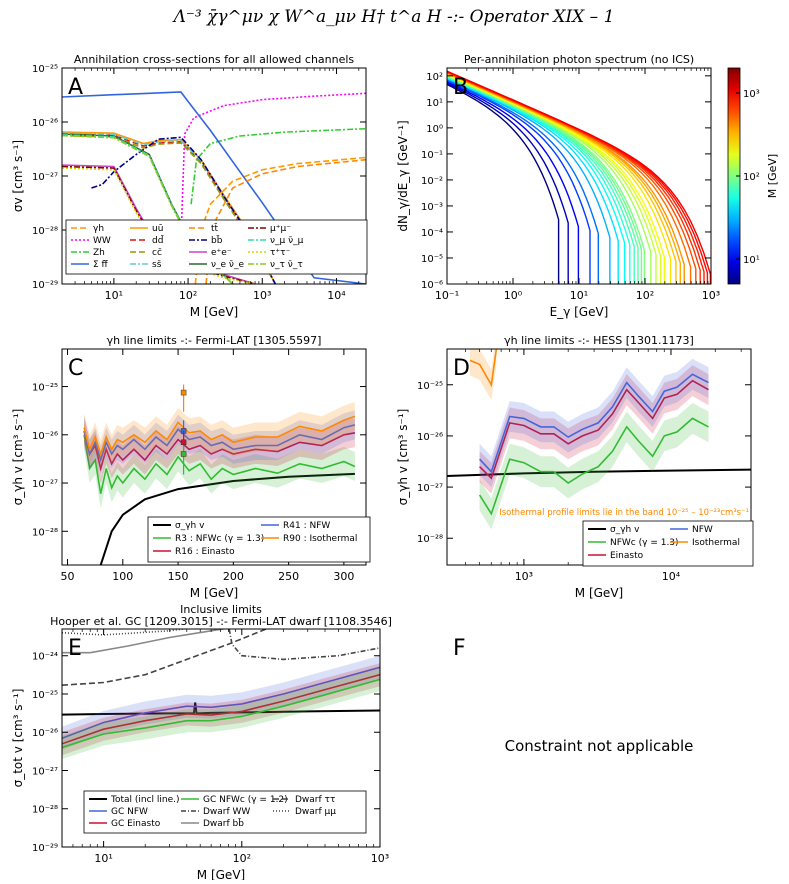 The width and height of the screenshot is (789, 884). Describe the element at coordinates (461, 368) in the screenshot. I see `panel-letter: D` at that location.